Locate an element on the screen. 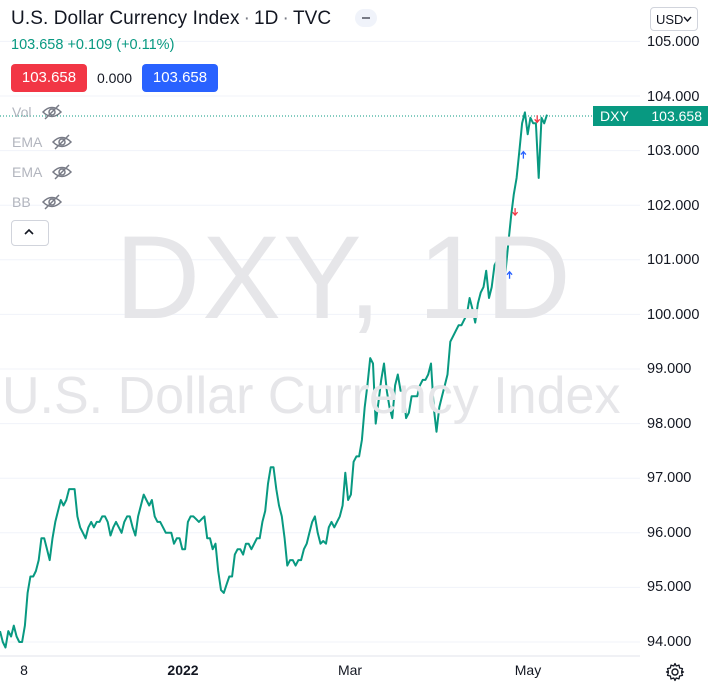 Image resolution: width=718 pixels, height=690 pixels. last-price-tag: DXY 103.658 is located at coordinates (650, 116).